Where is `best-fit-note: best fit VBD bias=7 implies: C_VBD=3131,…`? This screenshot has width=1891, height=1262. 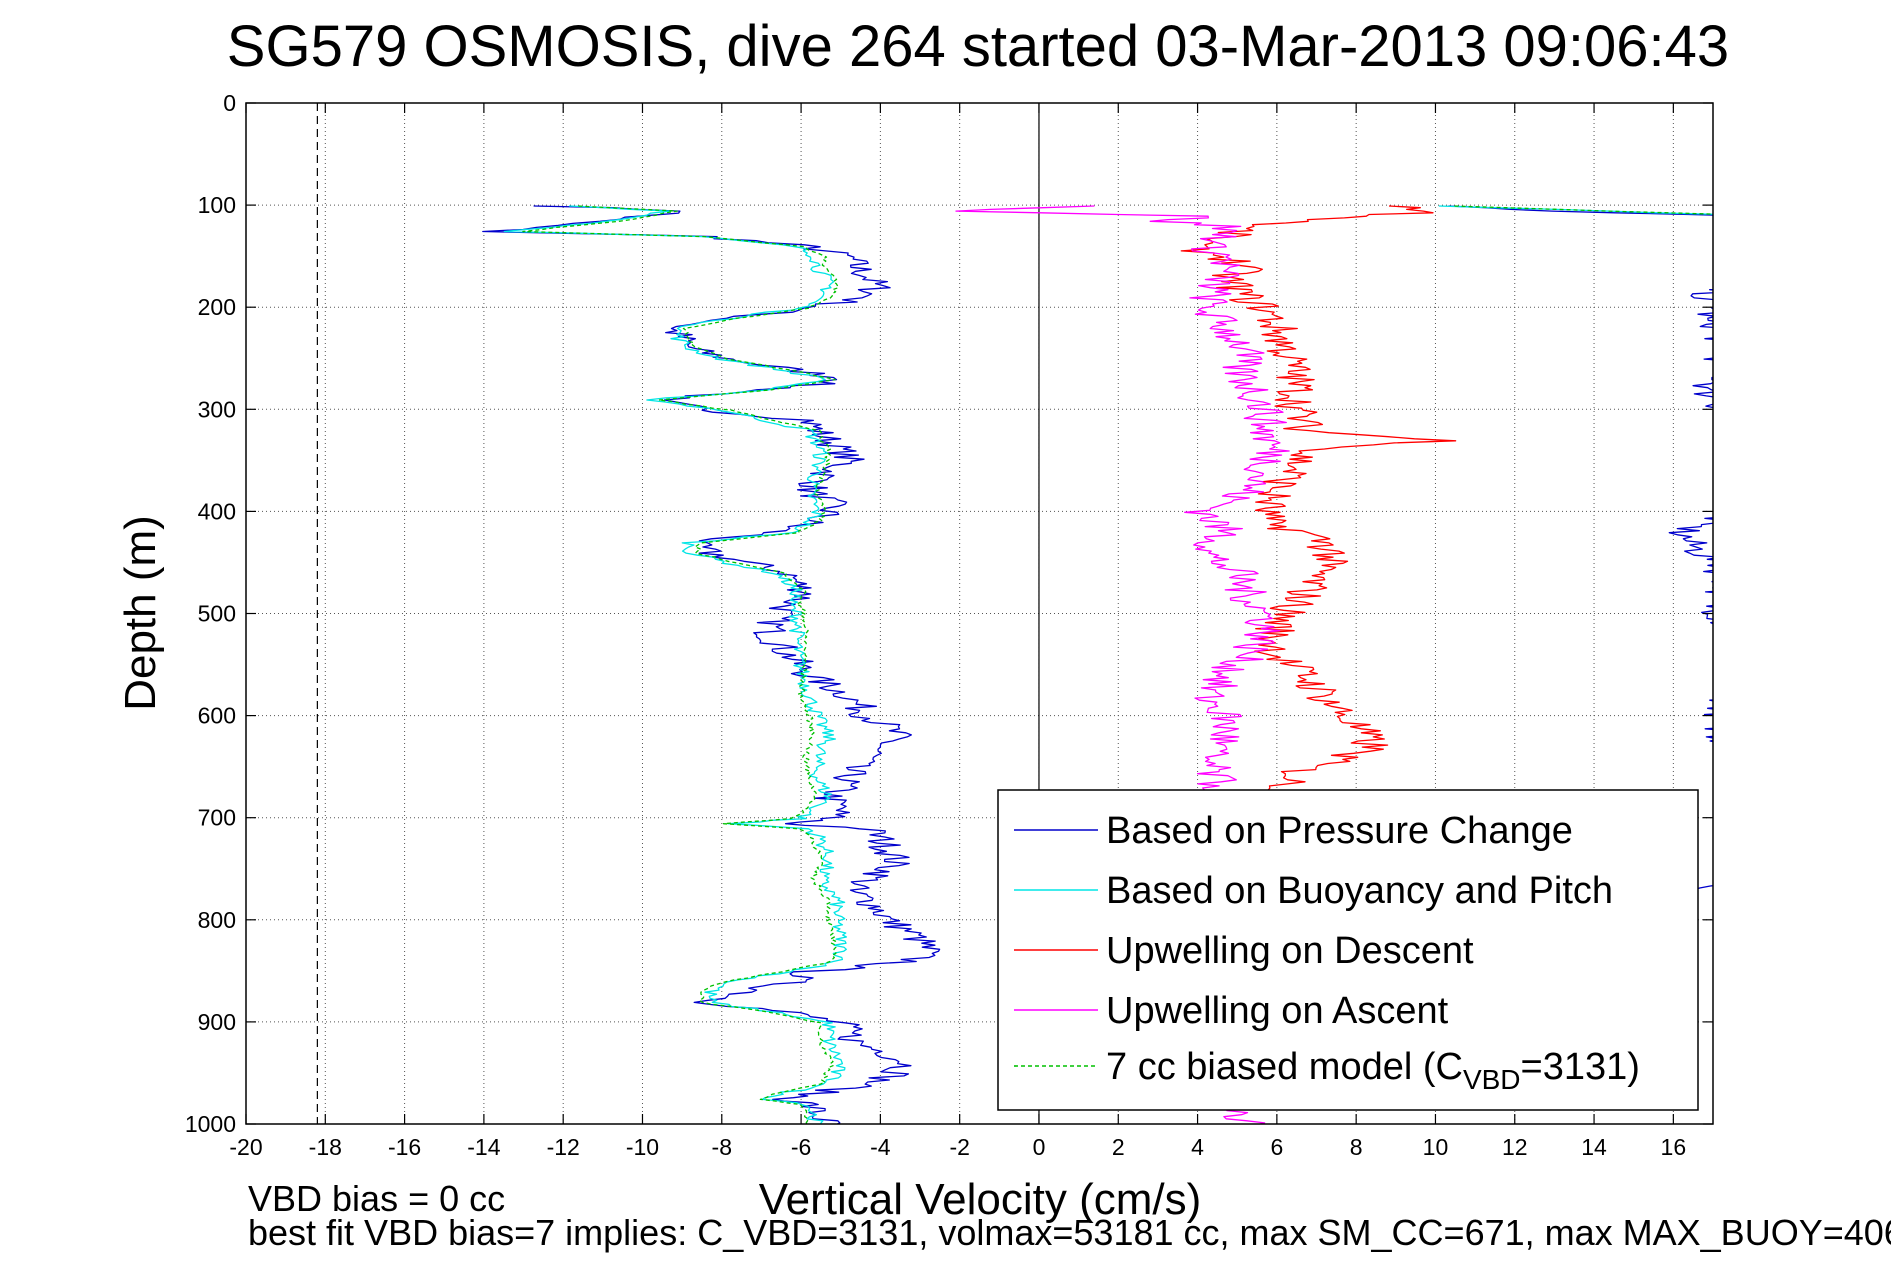 best-fit-note: best fit VBD bias=7 implies: C_VBD=3131,… is located at coordinates (1069, 1232).